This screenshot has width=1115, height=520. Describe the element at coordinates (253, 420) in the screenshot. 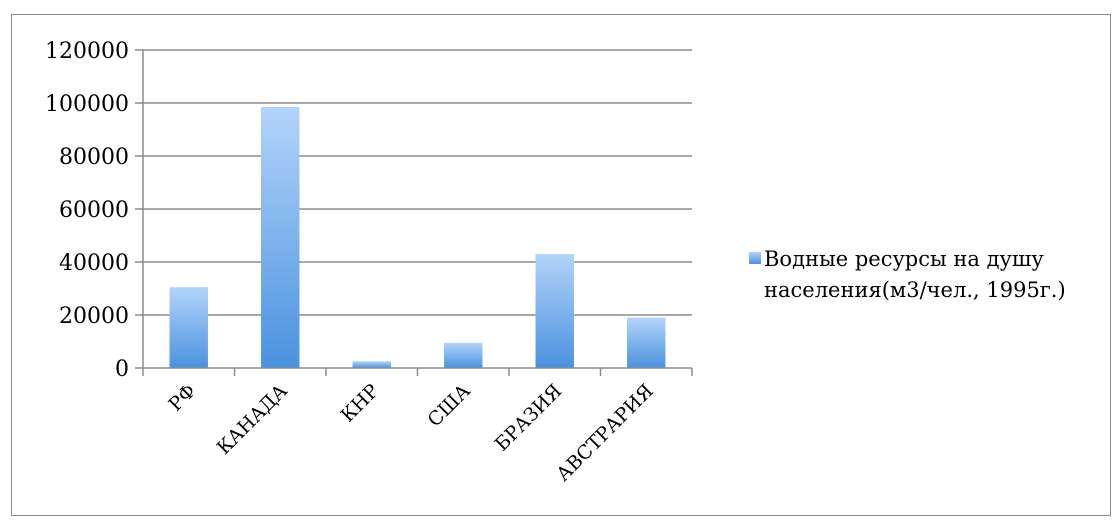

I see `category-label: КАНАДА` at that location.